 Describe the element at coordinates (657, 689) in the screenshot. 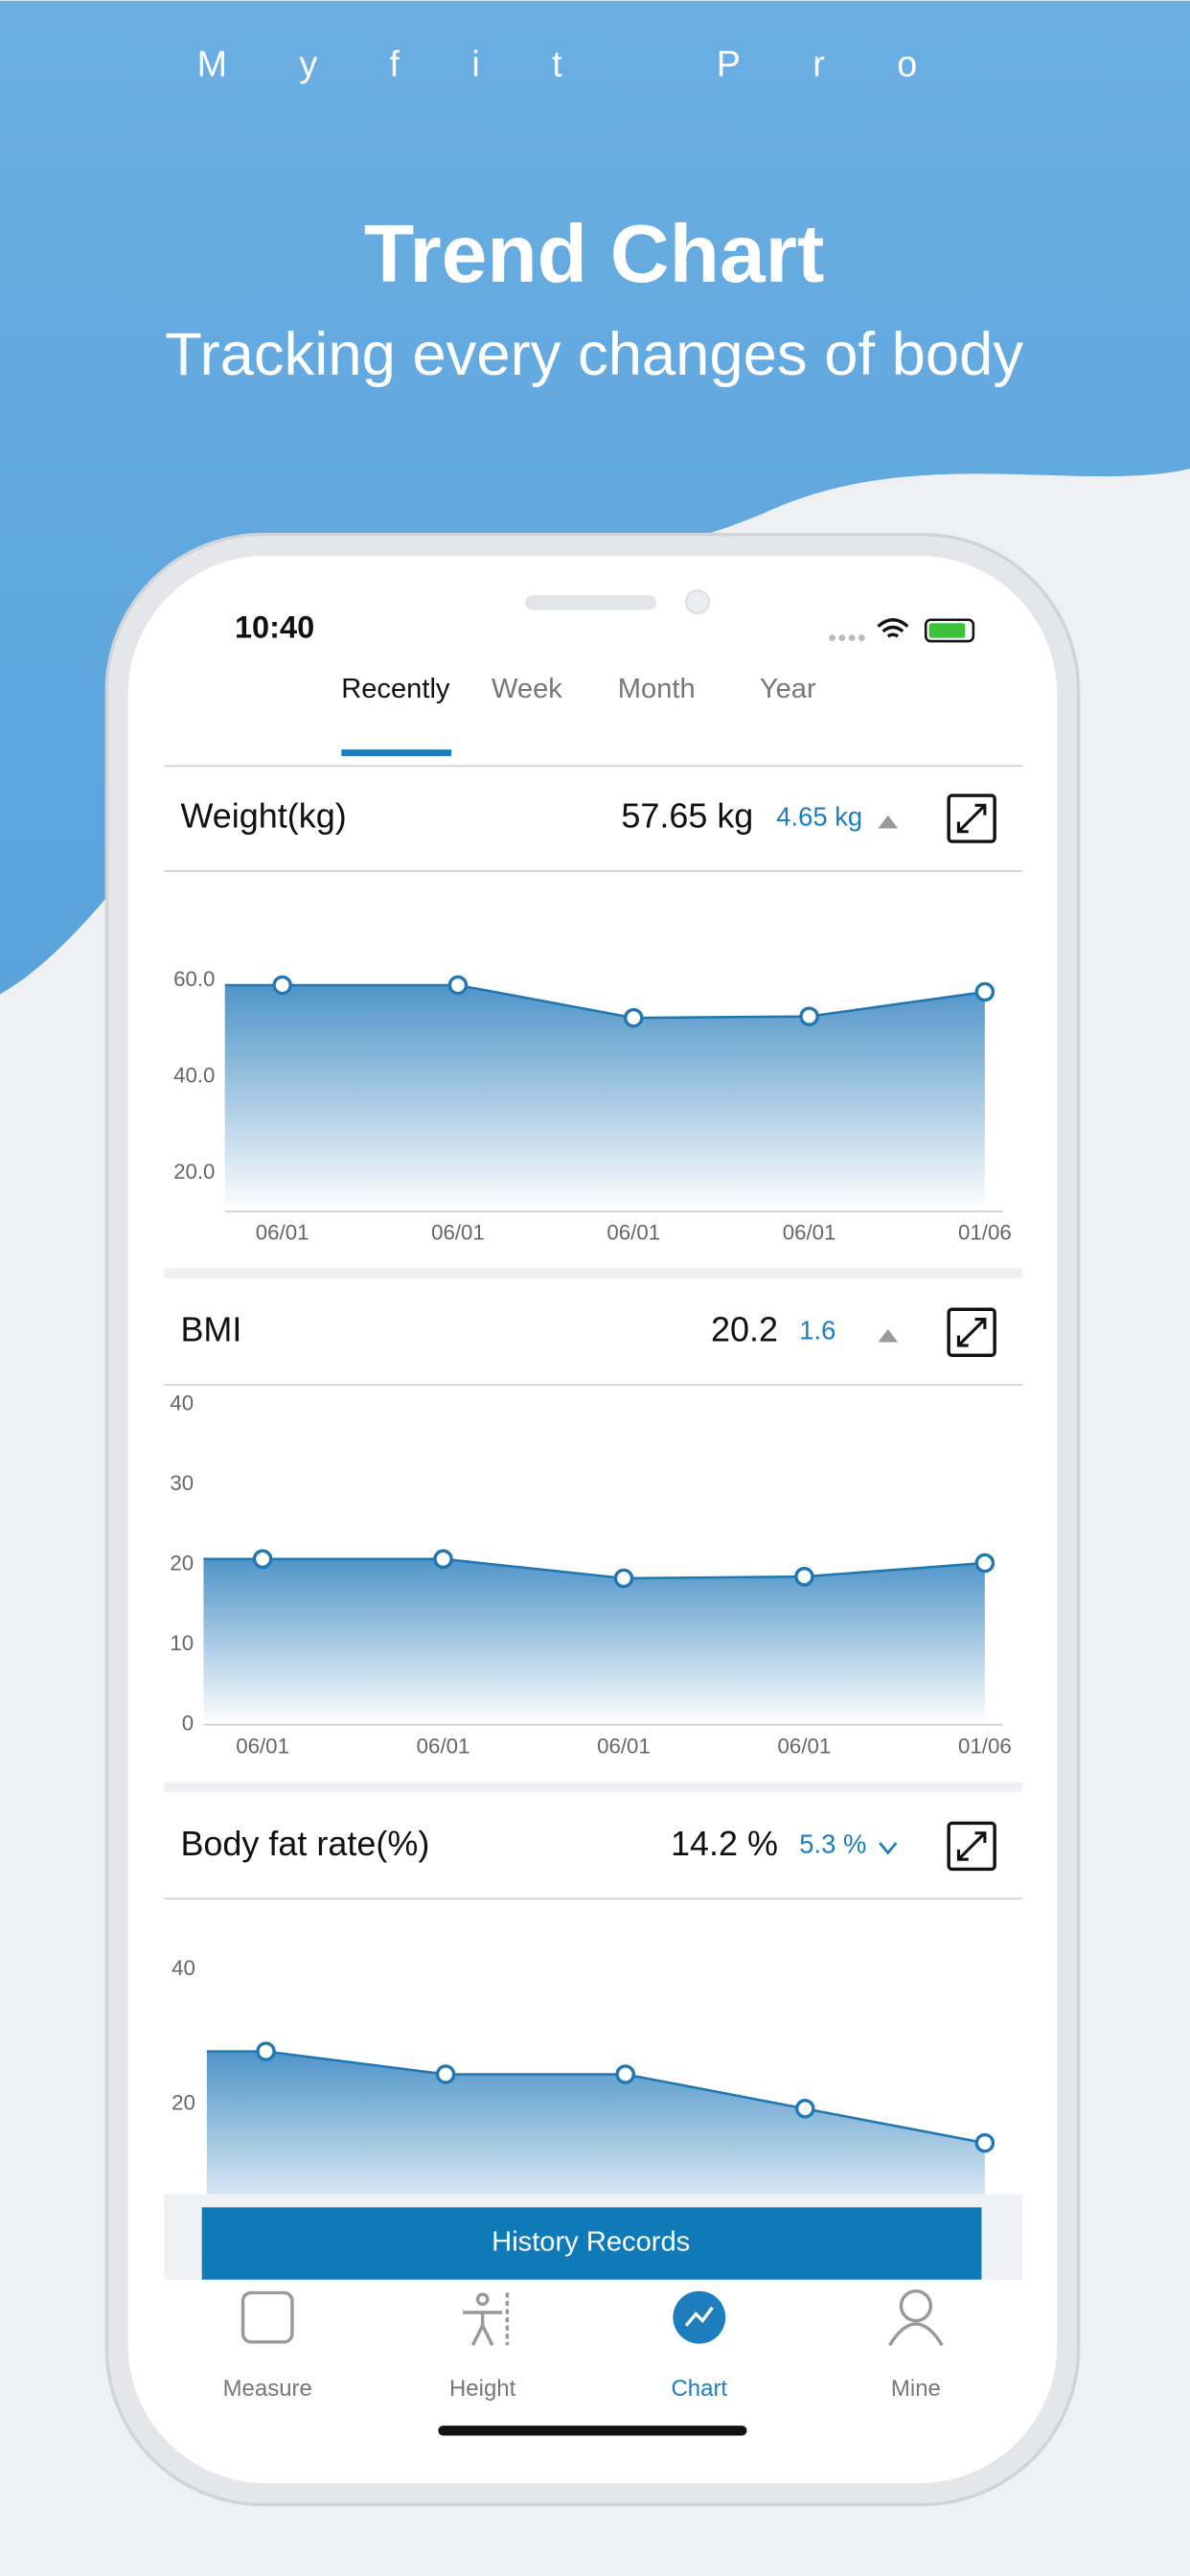

I see `tab: Month` at that location.